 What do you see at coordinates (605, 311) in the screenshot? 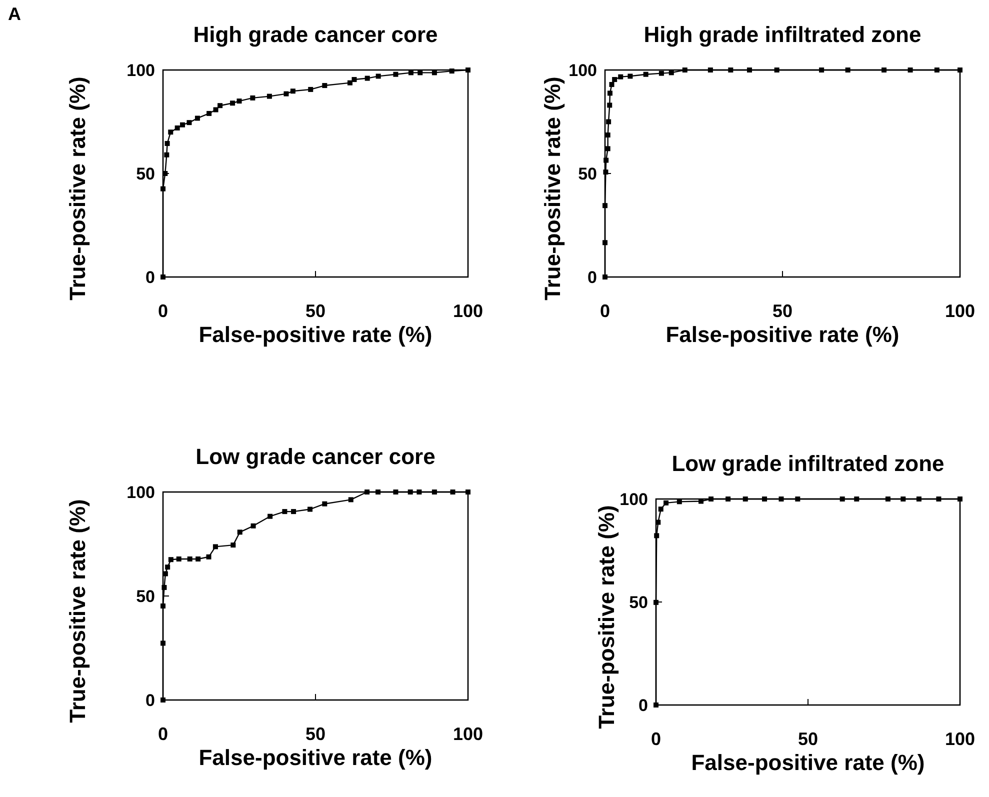
I see `x-tick-label: 0` at bounding box center [605, 311].